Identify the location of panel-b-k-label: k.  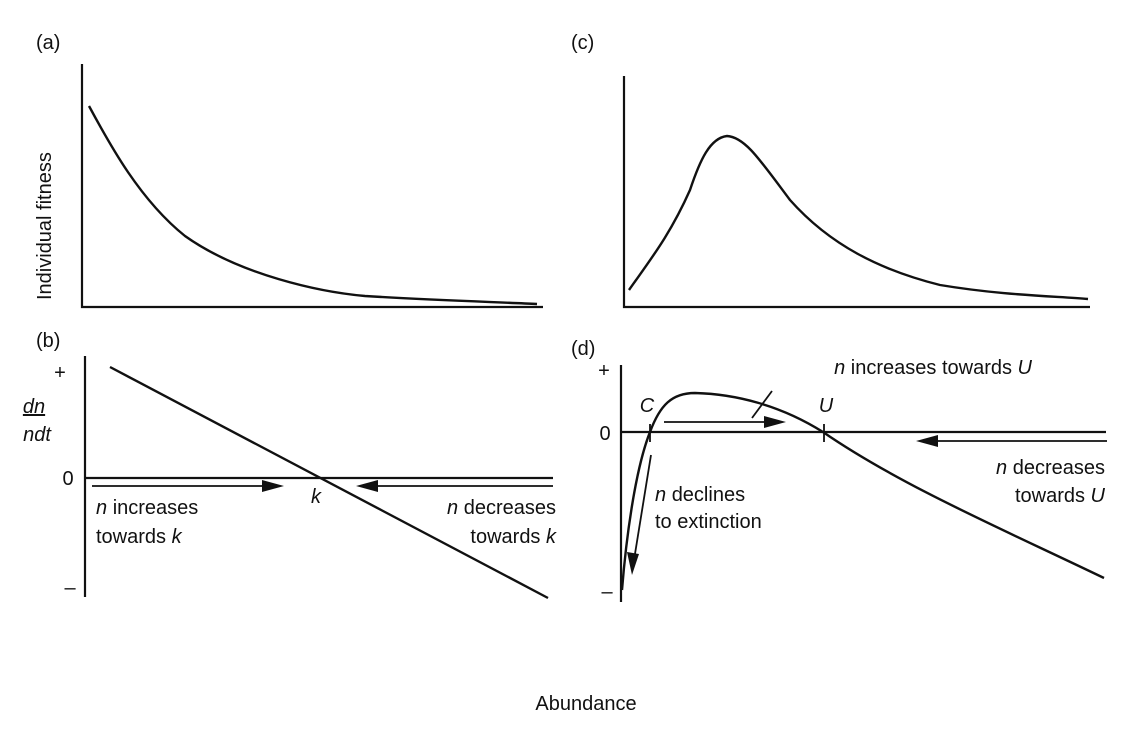
(316, 497).